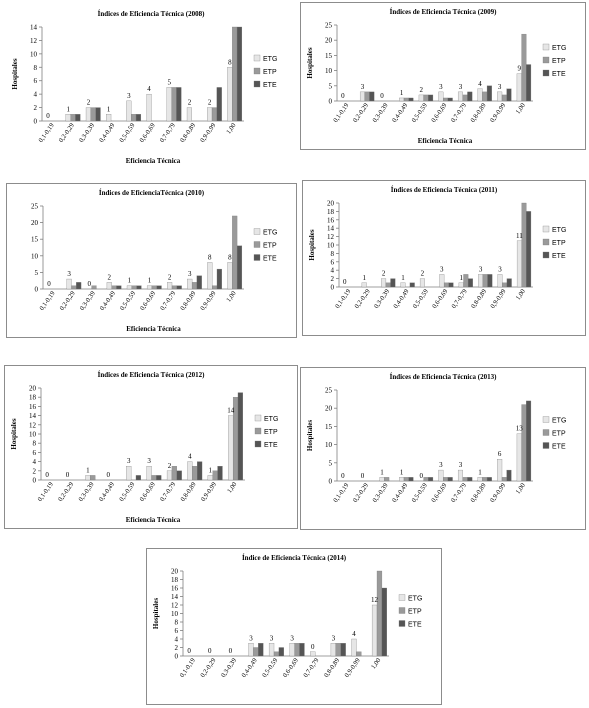  What do you see at coordinates (498, 493) in the screenshot?
I see `x-tick-label: 0,9-0,99` at bounding box center [498, 493].